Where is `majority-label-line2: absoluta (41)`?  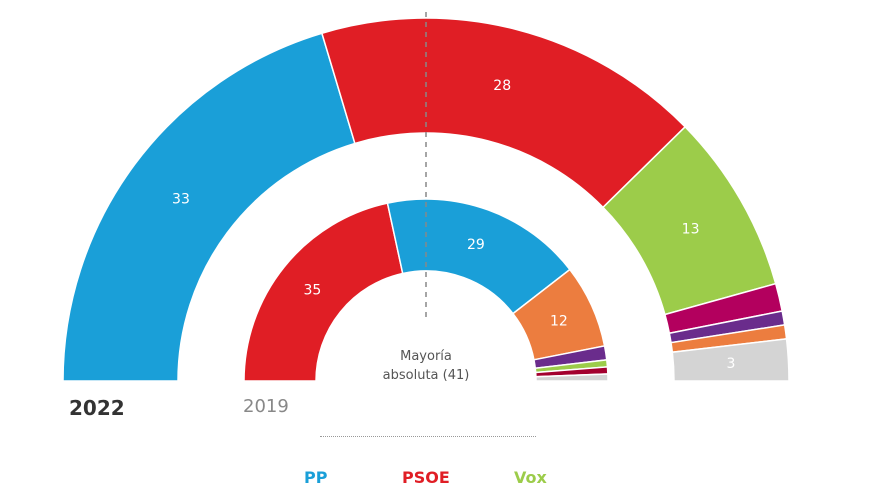 majority-label-line2: absoluta (41) is located at coordinates (426, 375).